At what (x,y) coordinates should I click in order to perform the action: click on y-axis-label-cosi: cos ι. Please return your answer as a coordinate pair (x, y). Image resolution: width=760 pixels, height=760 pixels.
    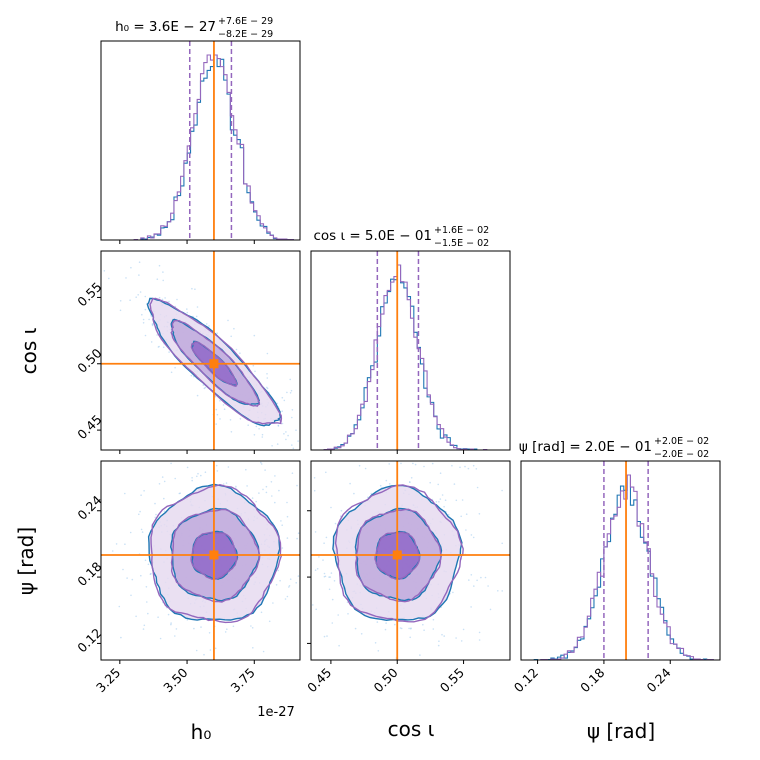
    Looking at the image, I should click on (29, 350).